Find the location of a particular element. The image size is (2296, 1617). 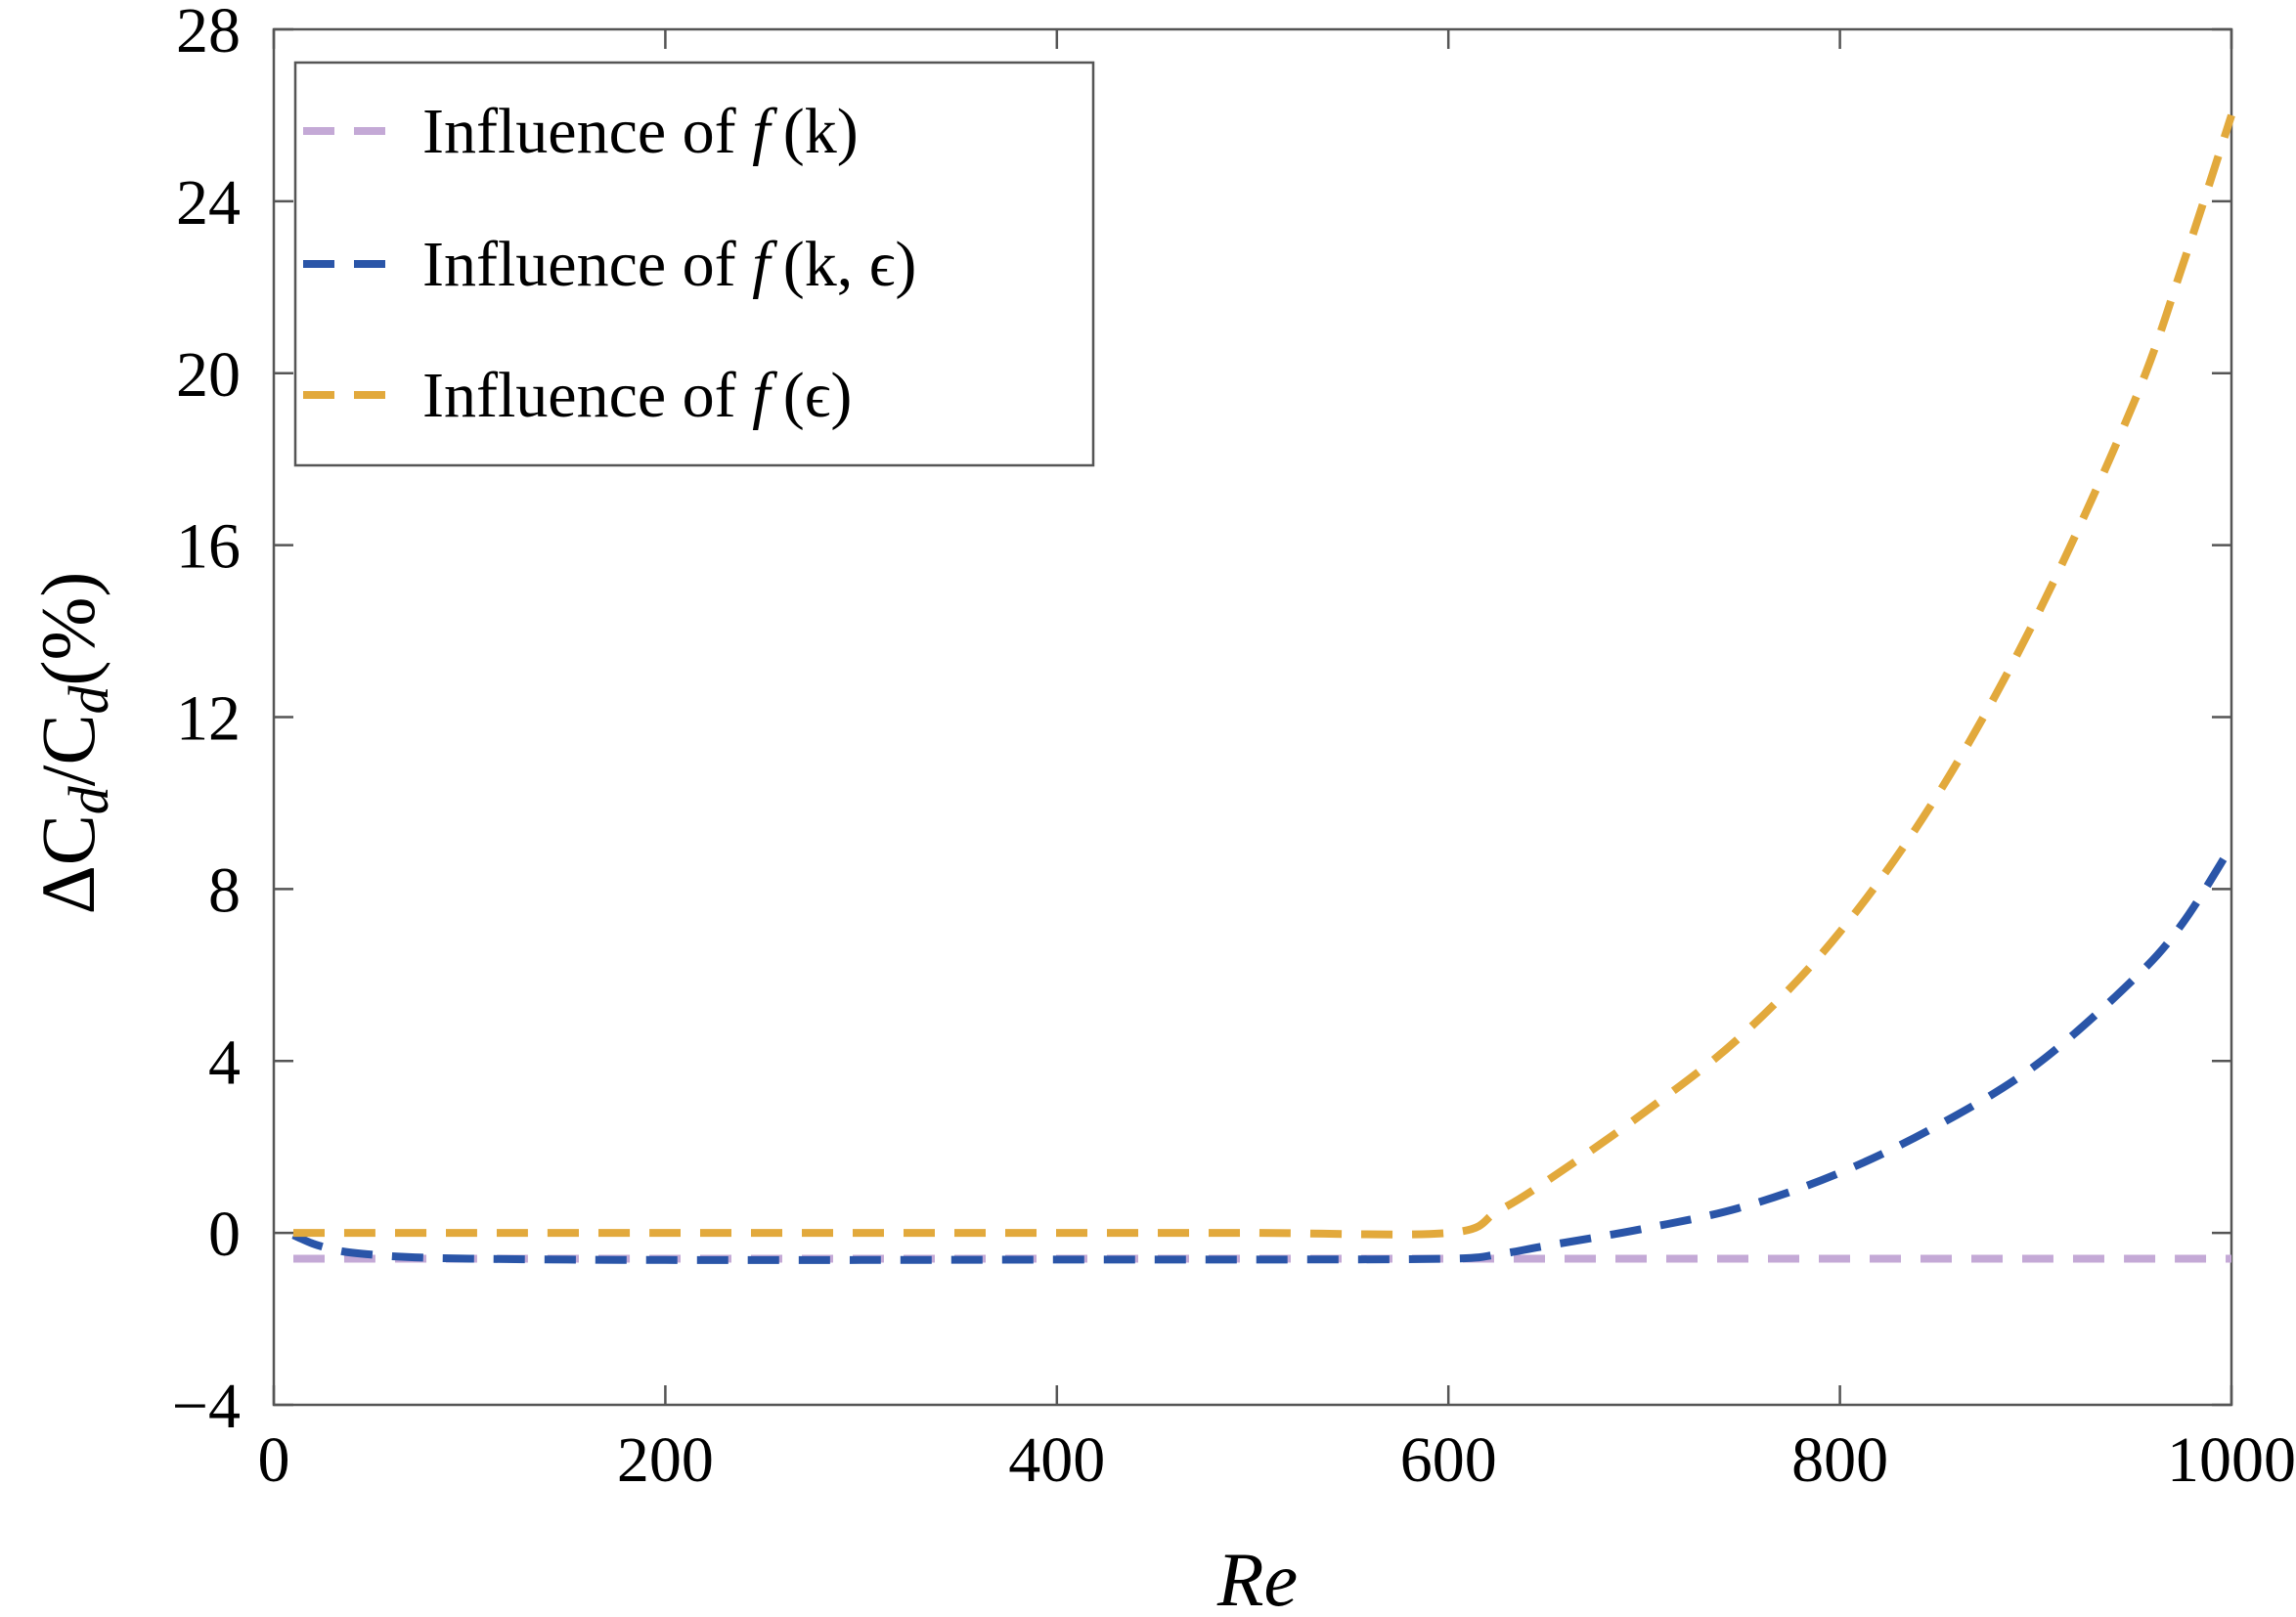

y-tick-label: 20 is located at coordinates (208, 375).